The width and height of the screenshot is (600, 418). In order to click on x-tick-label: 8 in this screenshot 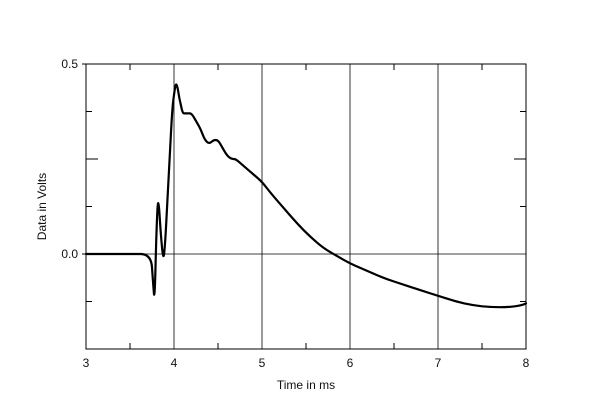, I will do `click(526, 363)`.